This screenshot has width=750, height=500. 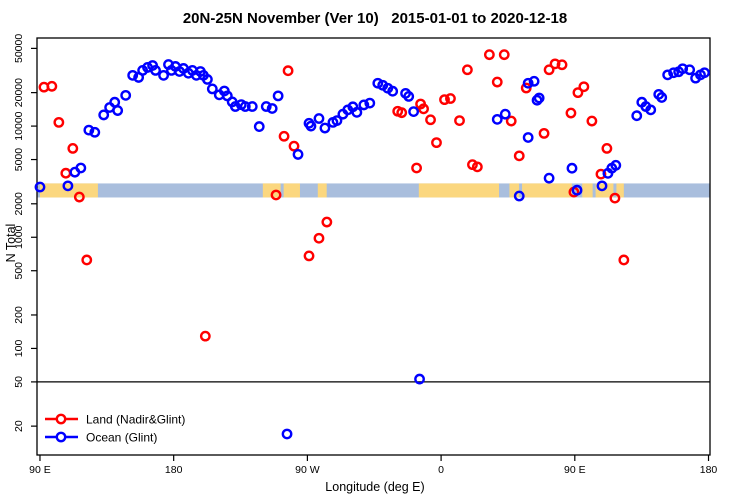 I want to click on y-axis-tick-label: 20, so click(x=19, y=426).